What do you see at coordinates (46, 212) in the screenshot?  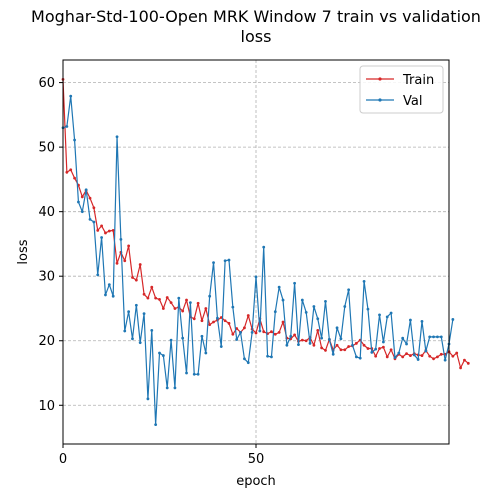 I see `y-tick-label: 40` at bounding box center [46, 212].